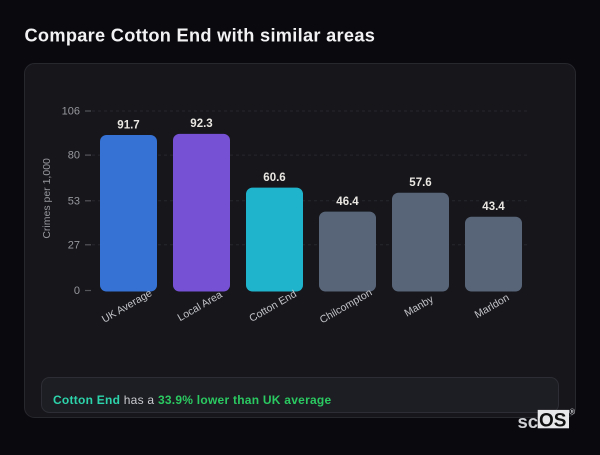 This screenshot has height=455, width=600. Describe the element at coordinates (74, 245) in the screenshot. I see `svg-text: 27` at that location.